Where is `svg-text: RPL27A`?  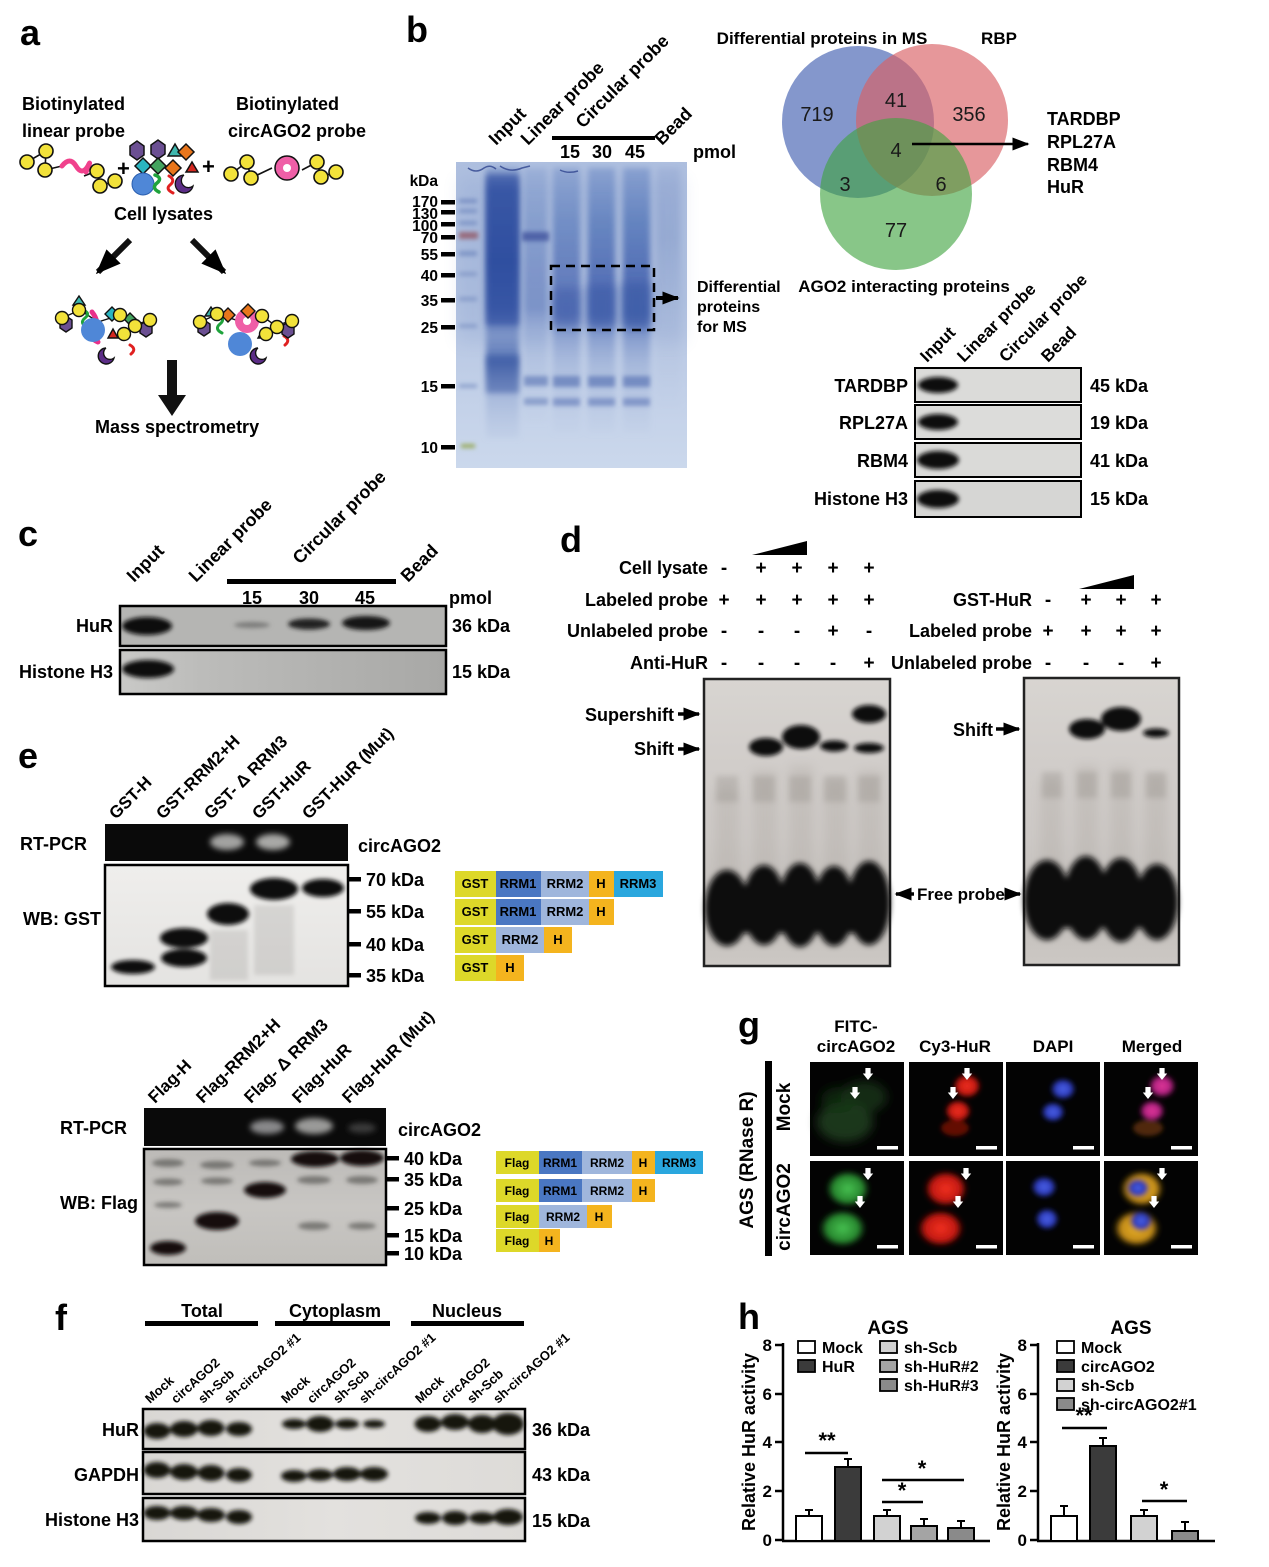 svg-text: RPL27A is located at coordinates (873, 423).